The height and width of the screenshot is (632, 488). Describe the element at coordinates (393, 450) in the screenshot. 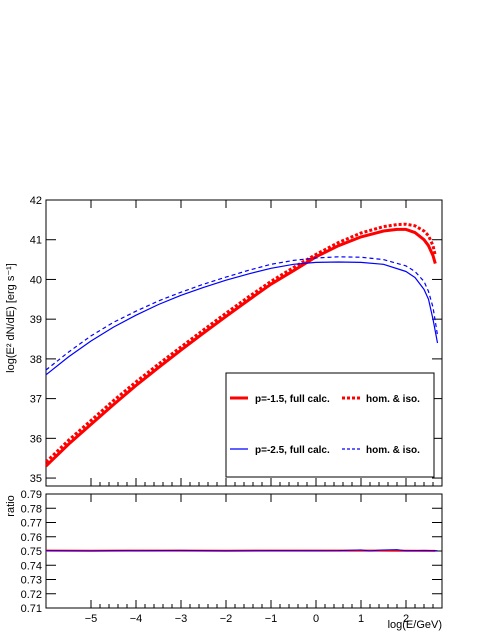

I see `legend-label-p25-hom: hom. & iso.` at that location.